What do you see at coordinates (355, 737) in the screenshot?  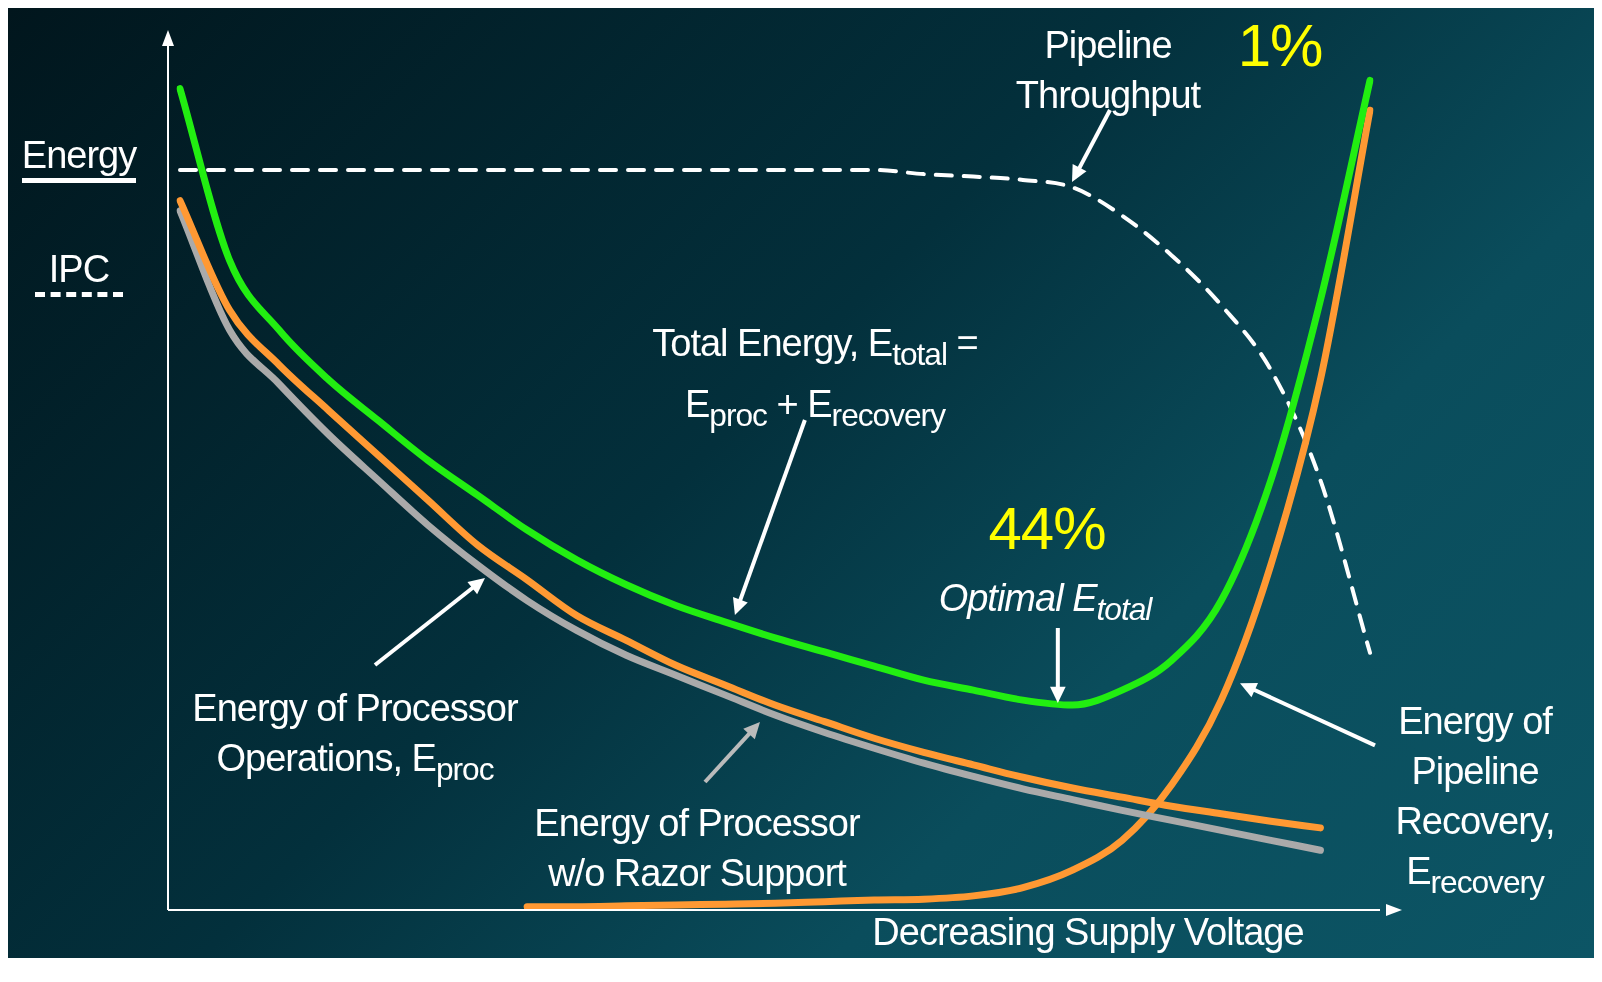 I see `annotation: Energy of Processor Operations, E$_{proc}$` at bounding box center [355, 737].